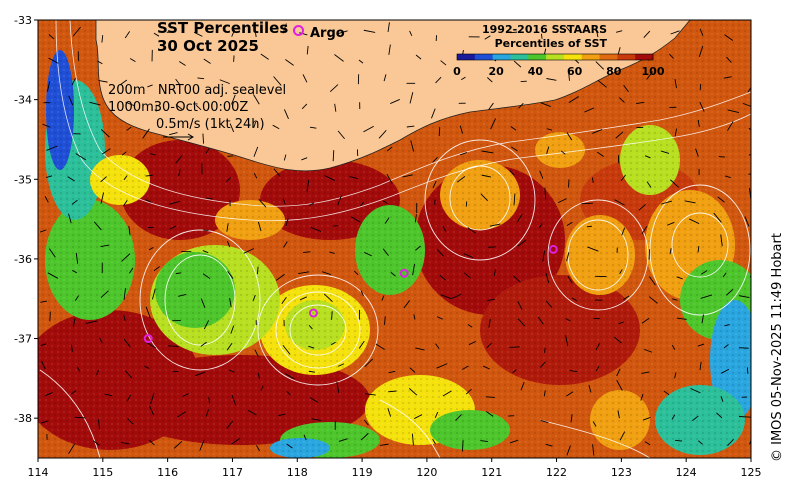  Describe the element at coordinates (223, 28) in the screenshot. I see `title-line-1: SST Percentiles` at that location.